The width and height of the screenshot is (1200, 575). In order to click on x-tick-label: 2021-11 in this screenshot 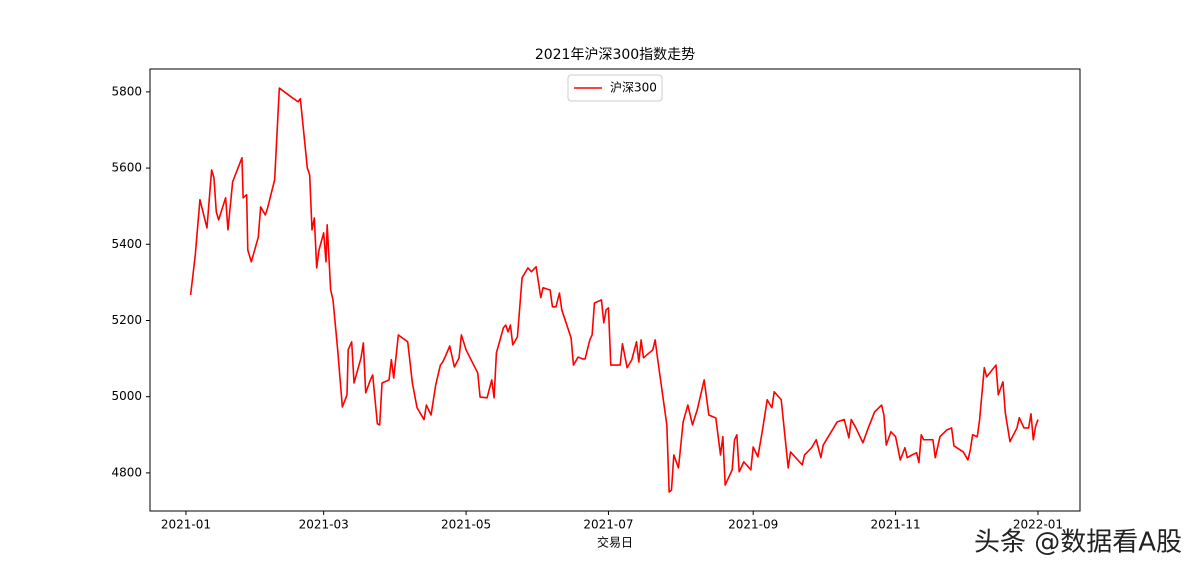, I will do `click(896, 525)`.